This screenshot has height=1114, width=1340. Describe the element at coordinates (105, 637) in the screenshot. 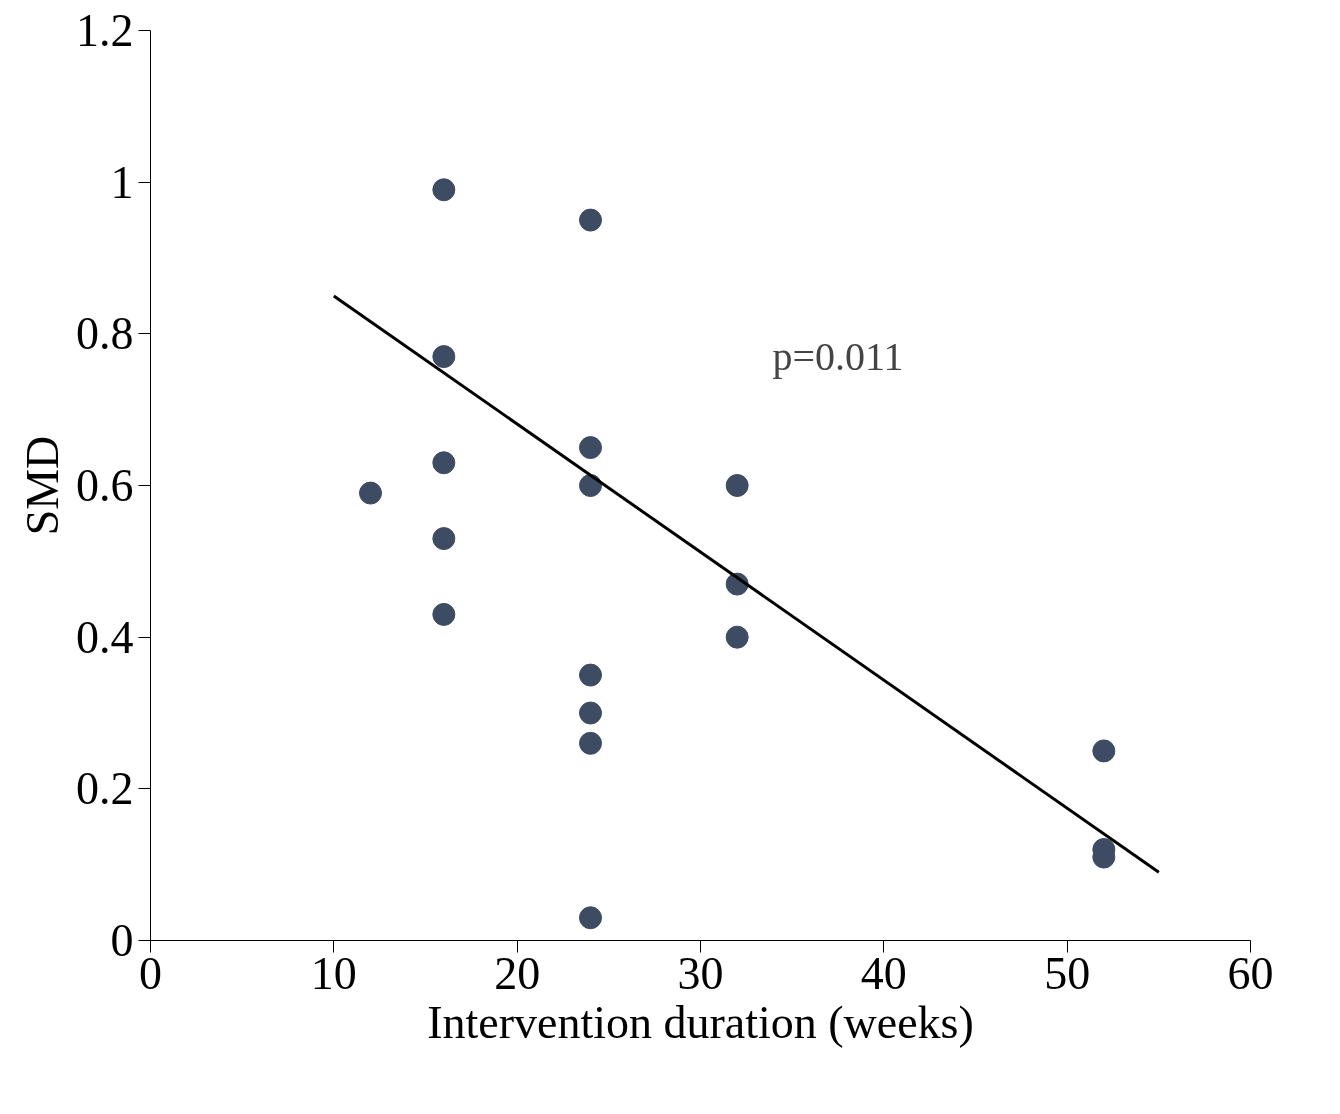

I see `y-tick-label: 0.4` at that location.